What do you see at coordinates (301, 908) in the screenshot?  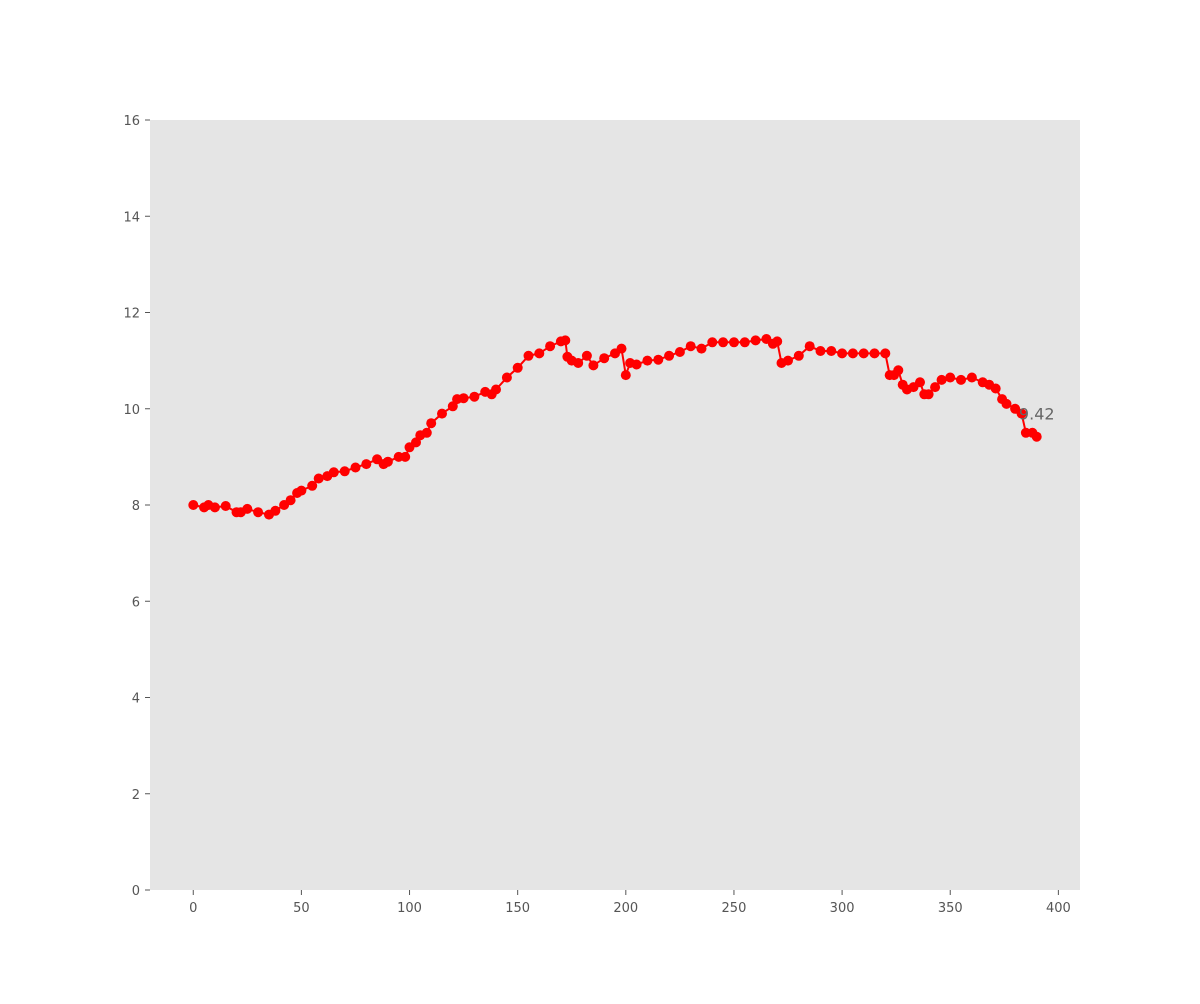 I see `x-tick-label: 50` at bounding box center [301, 908].